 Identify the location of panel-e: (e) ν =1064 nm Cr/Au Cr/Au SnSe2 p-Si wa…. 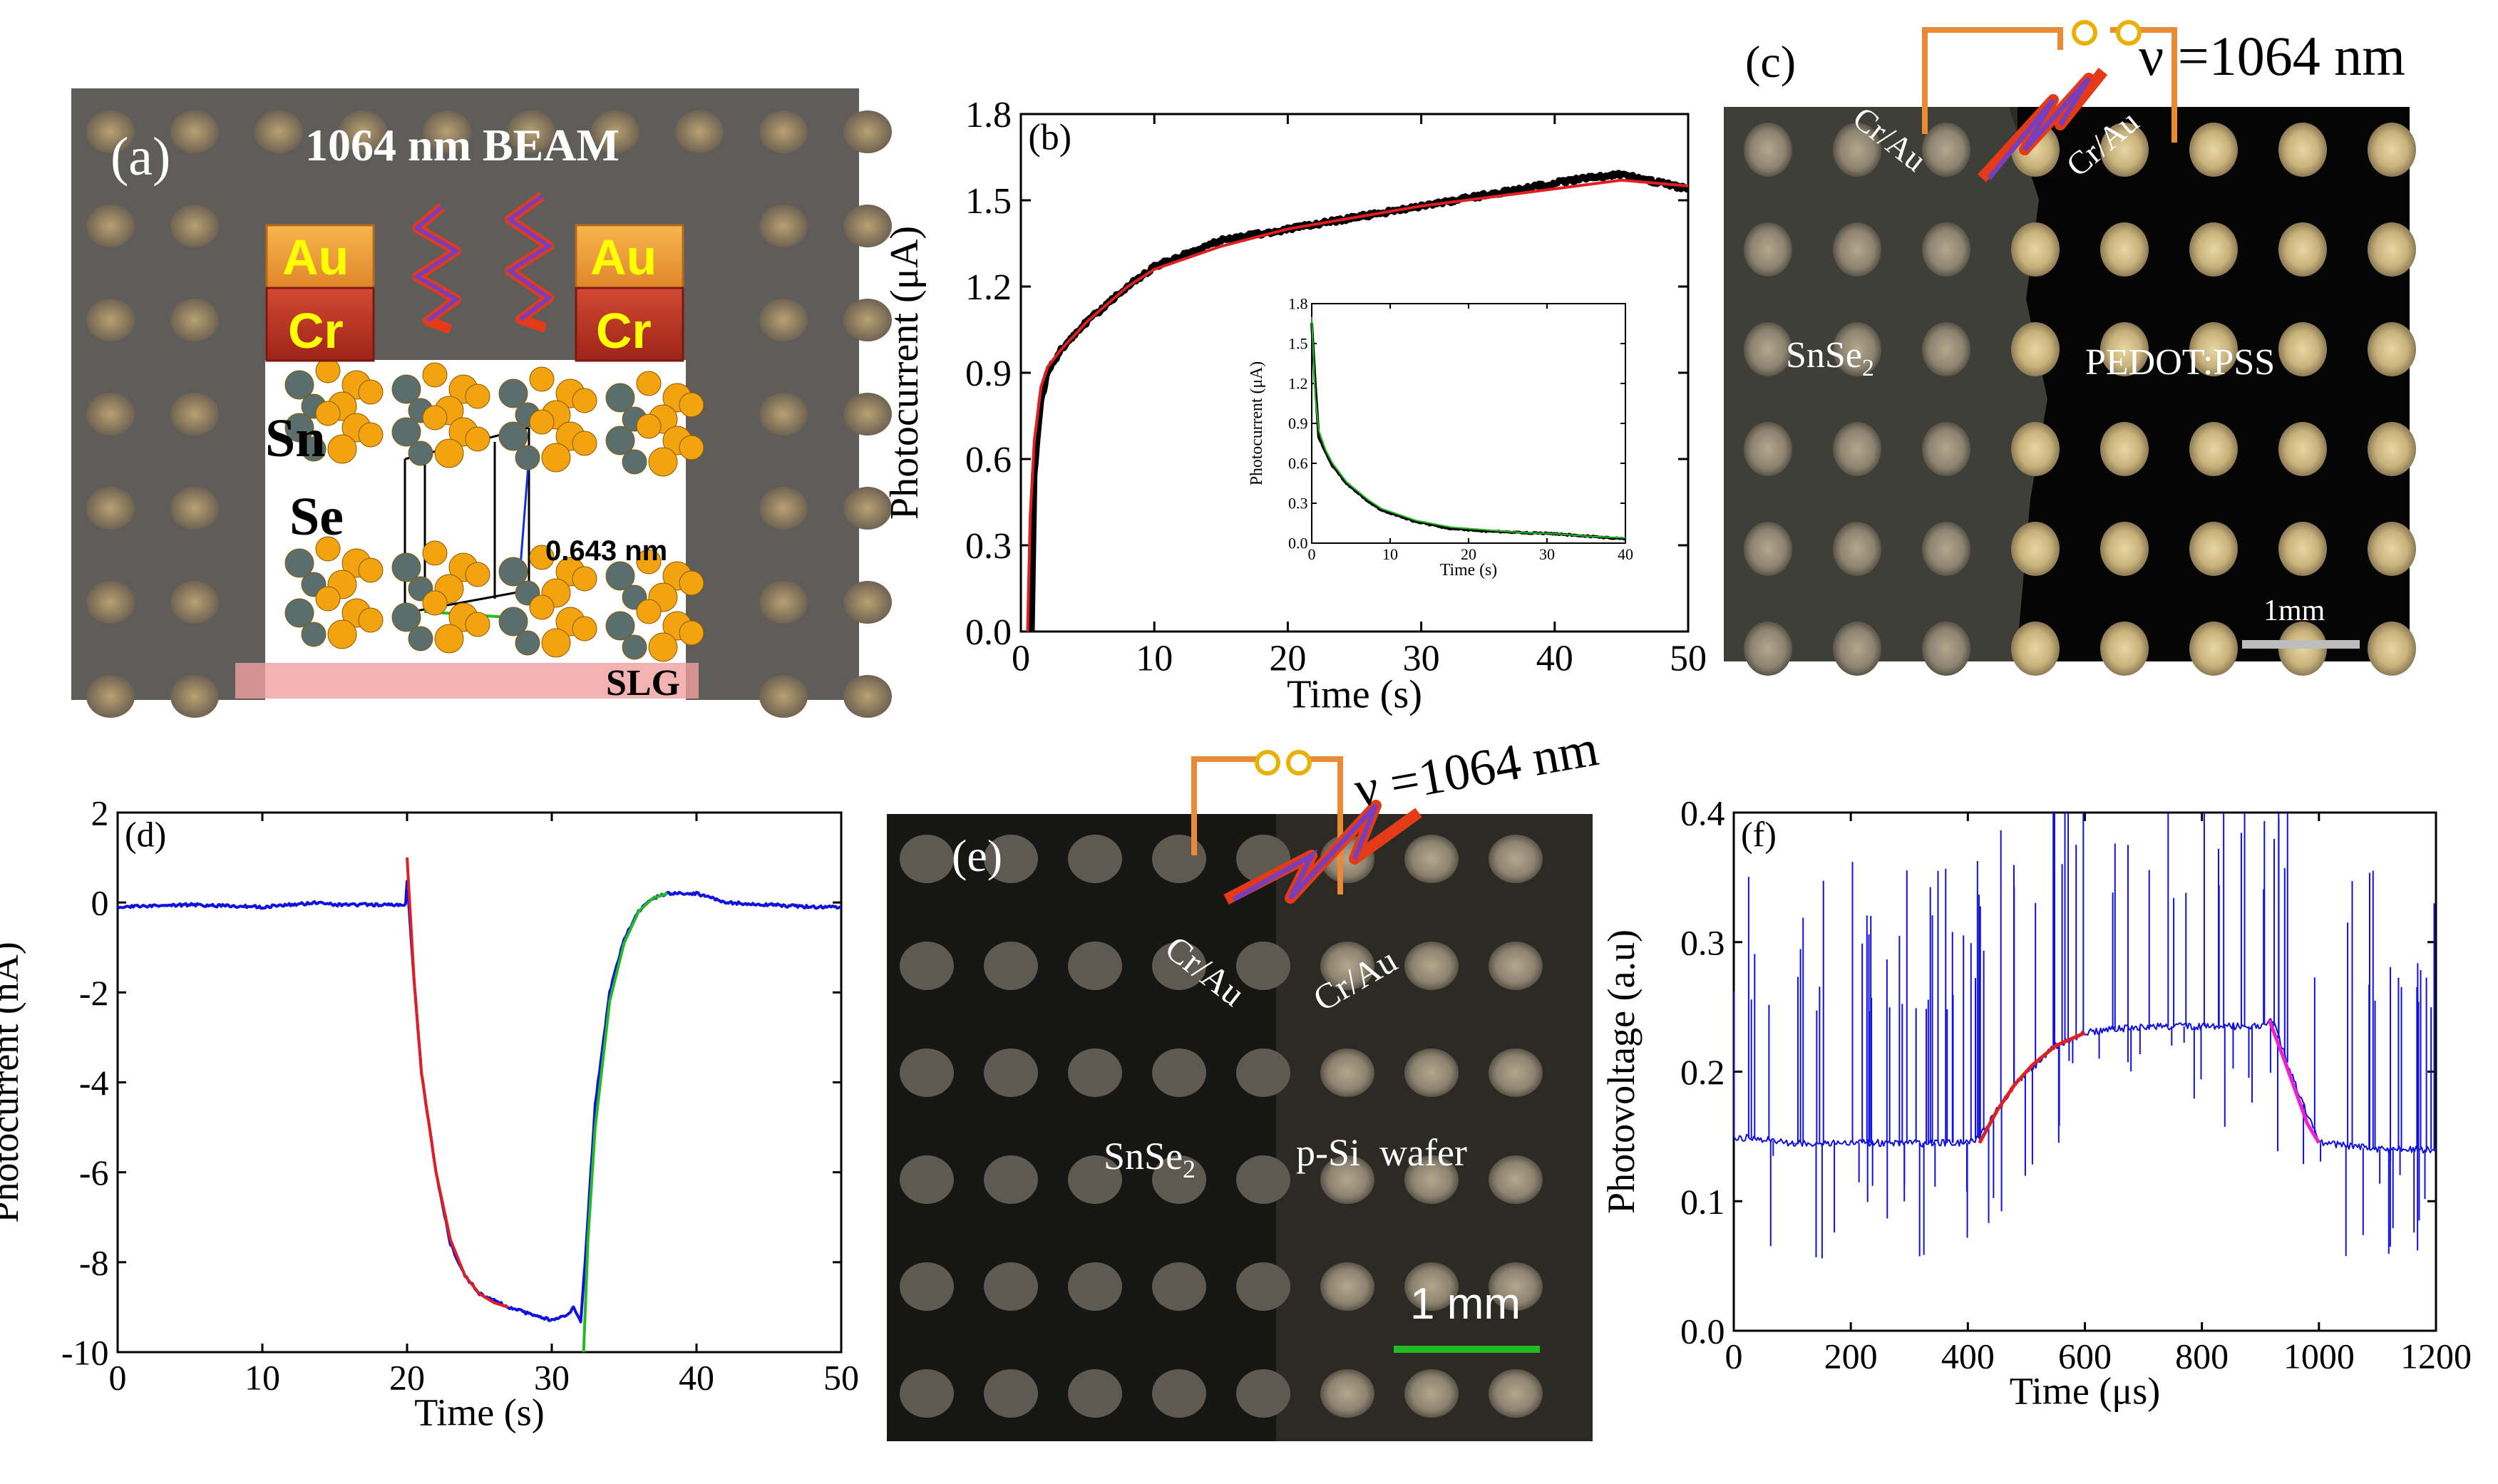
(1245, 1080).